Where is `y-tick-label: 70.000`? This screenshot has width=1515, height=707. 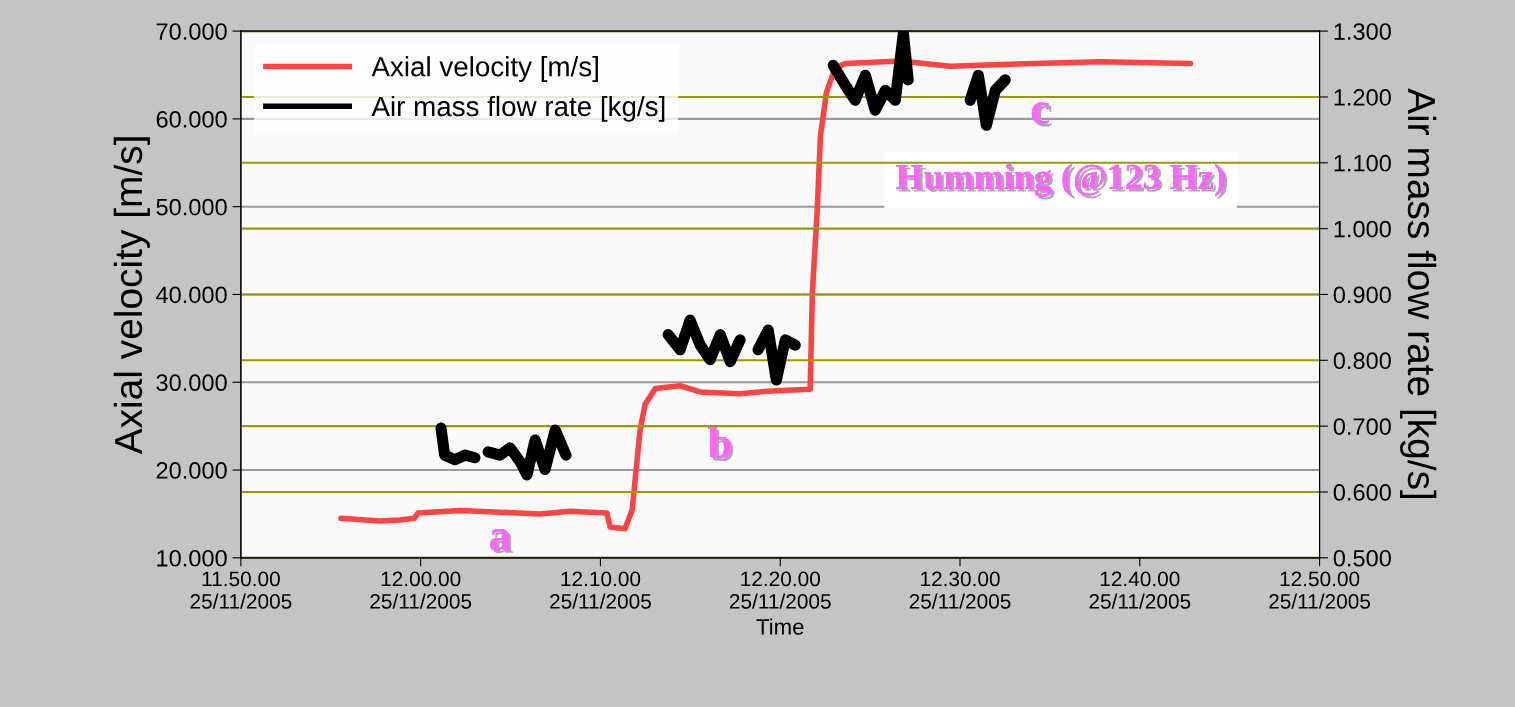
y-tick-label: 70.000 is located at coordinates (191, 31).